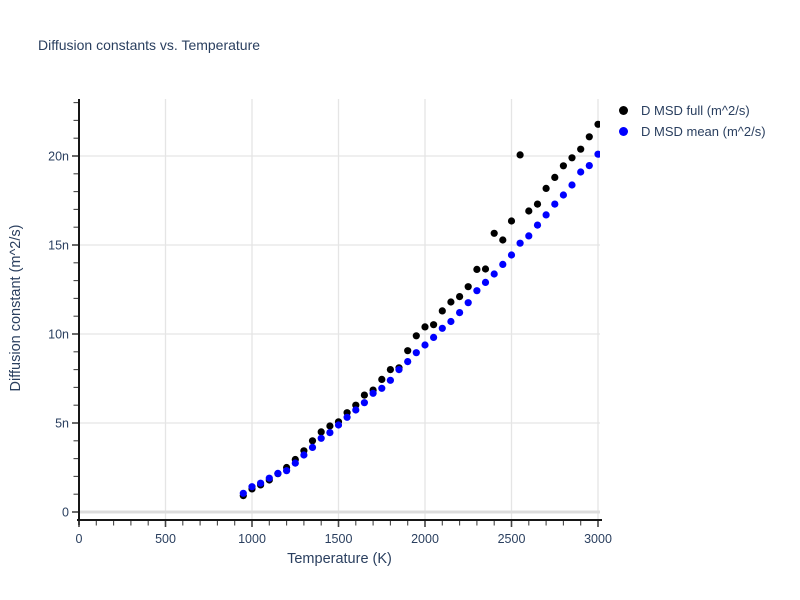 This screenshot has height=600, width=800. I want to click on y-tick-label: 10n, so click(58, 335).